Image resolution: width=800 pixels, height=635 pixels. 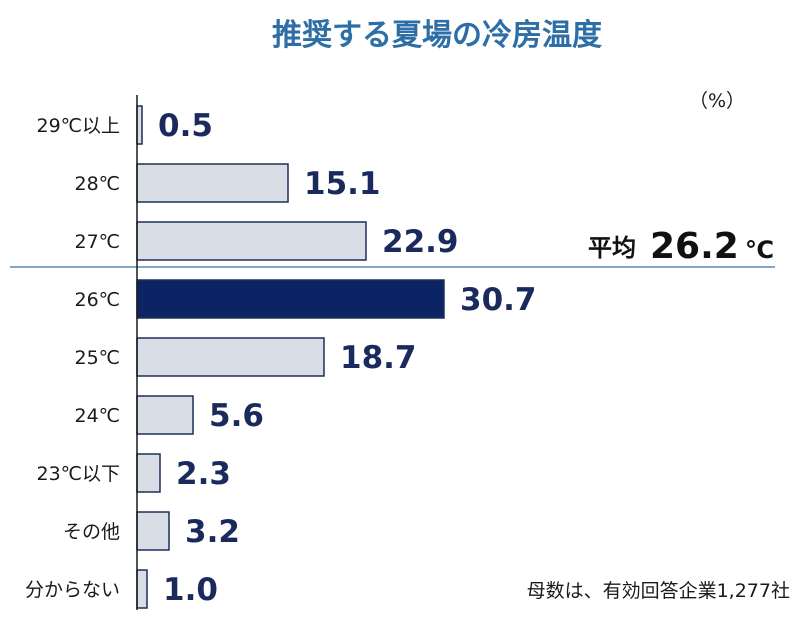 What do you see at coordinates (72, 590) in the screenshot?
I see `category-label-8: 分からない` at bounding box center [72, 590].